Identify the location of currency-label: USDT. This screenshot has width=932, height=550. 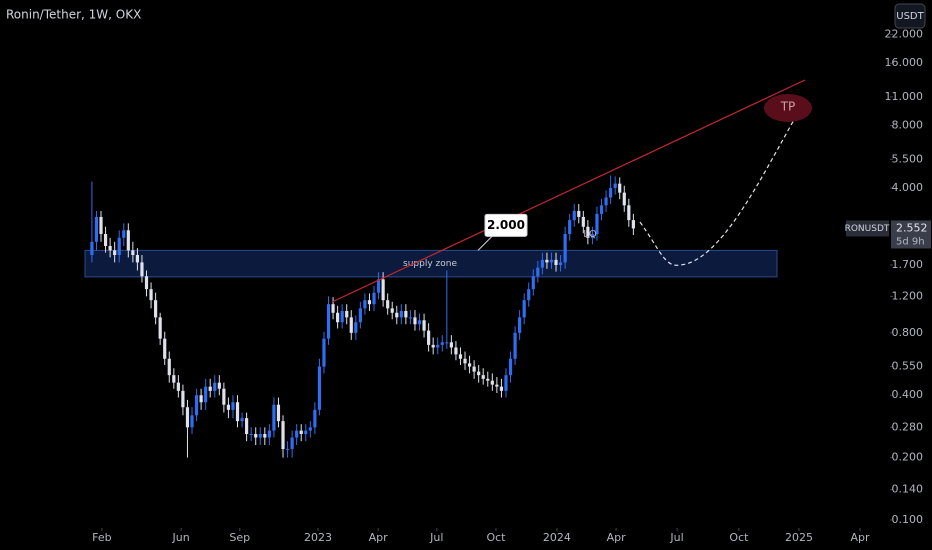
(910, 16).